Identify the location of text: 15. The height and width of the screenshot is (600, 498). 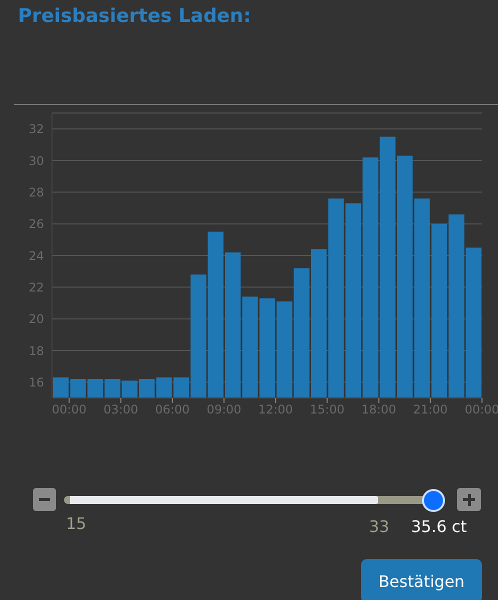
(76, 523).